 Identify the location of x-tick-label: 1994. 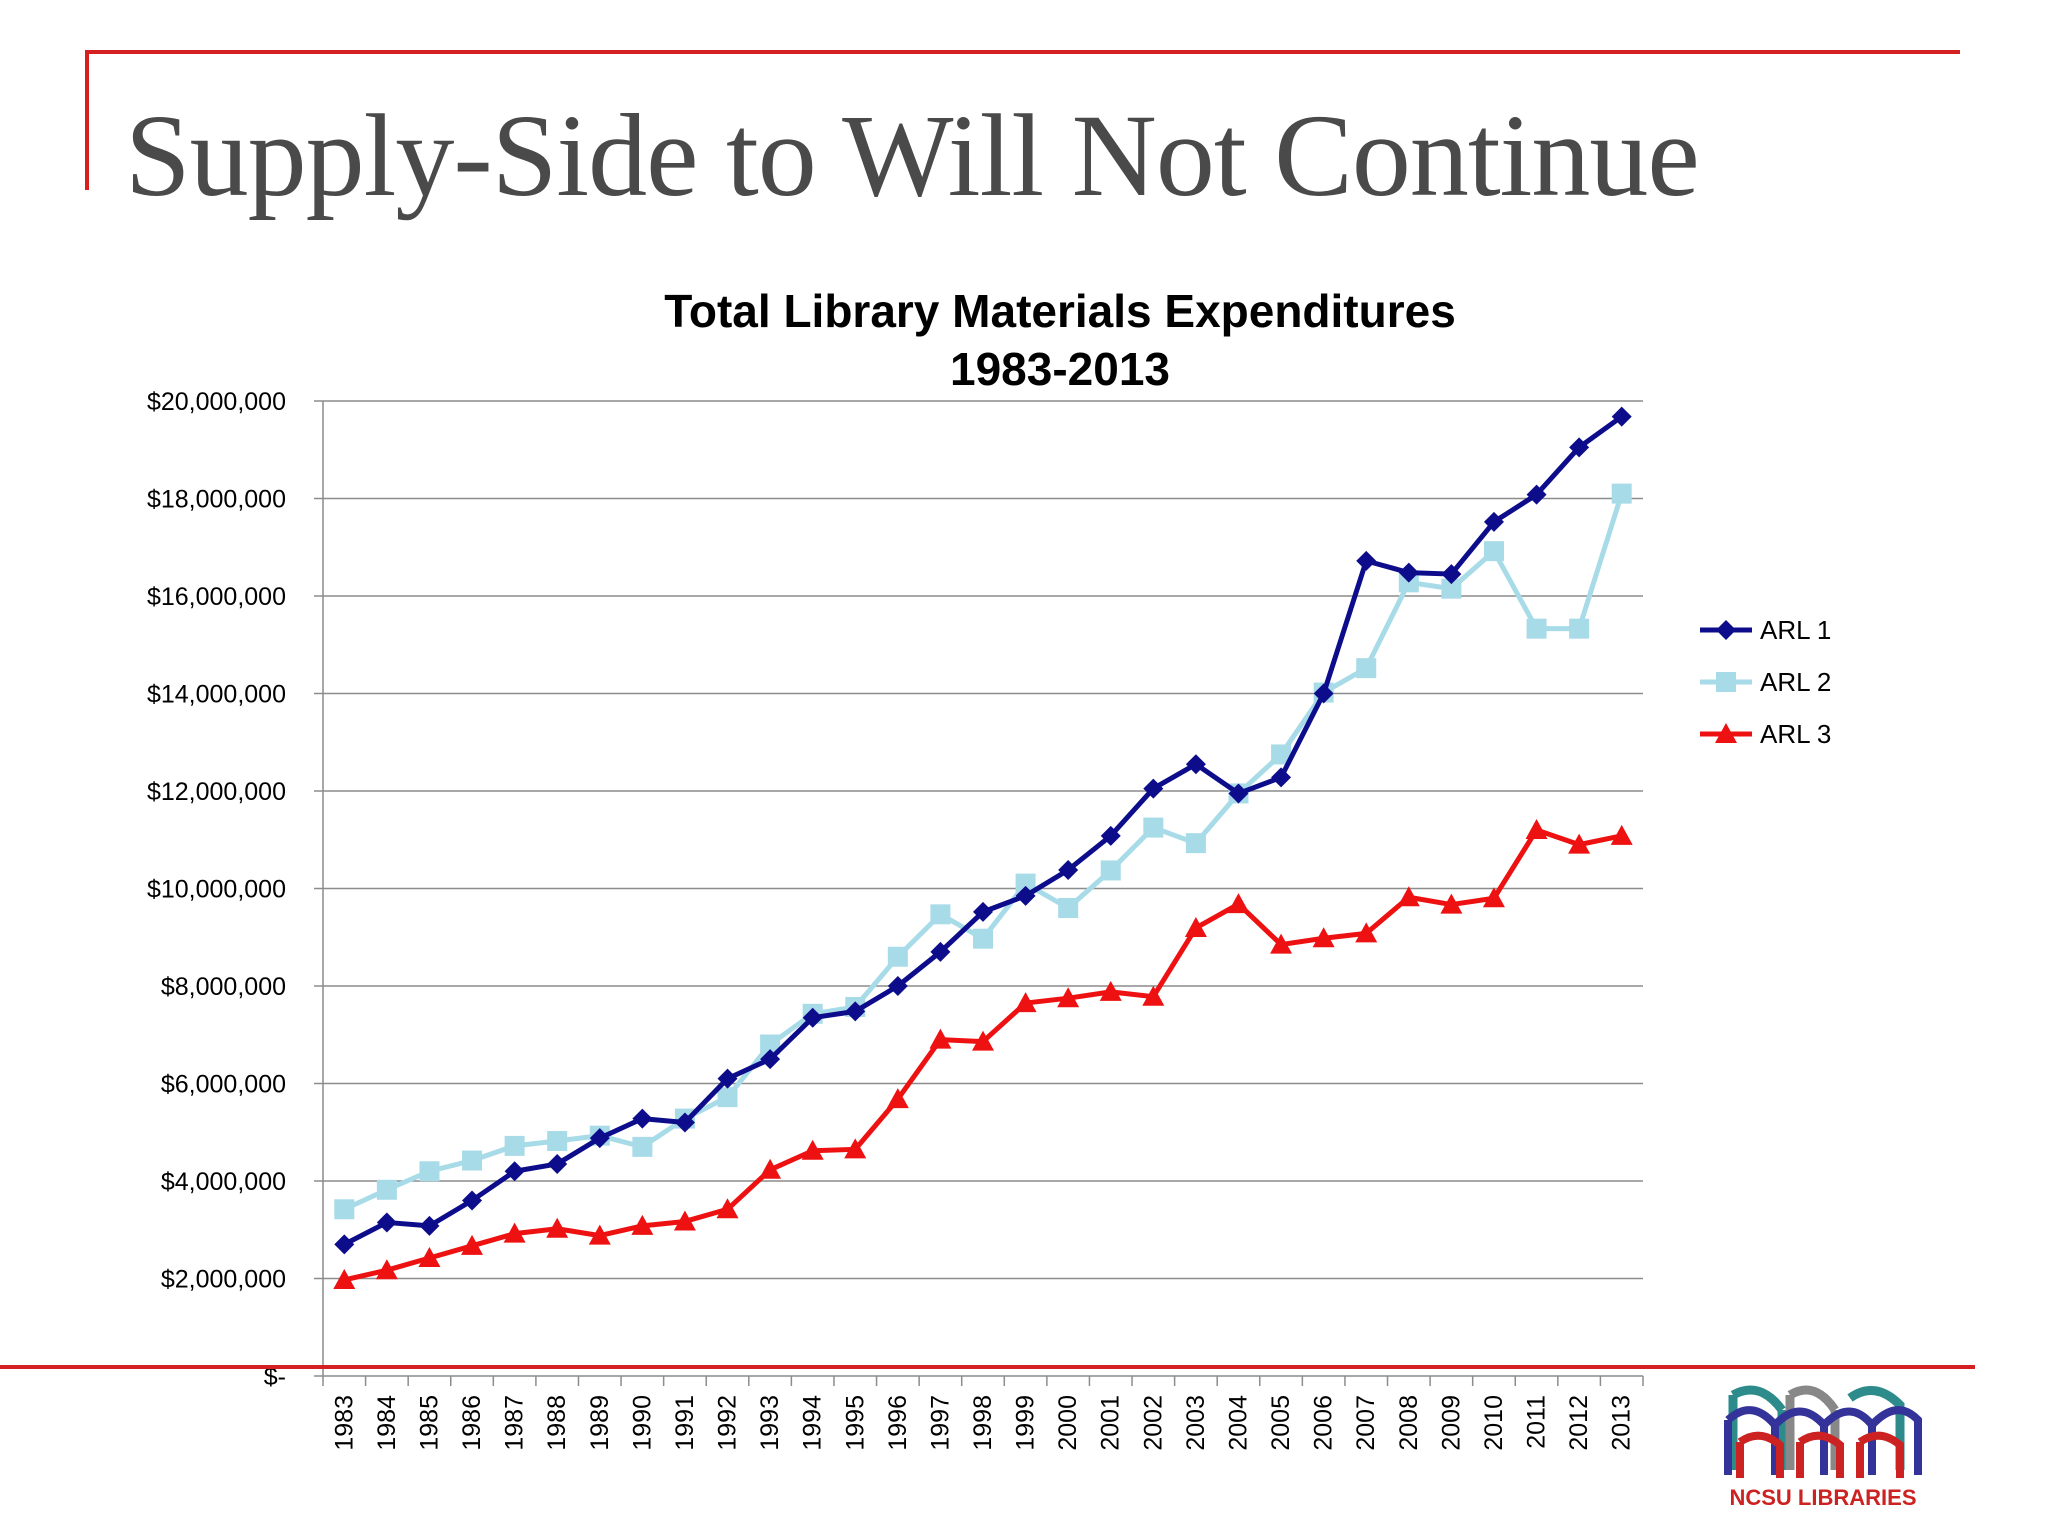
(813, 1423).